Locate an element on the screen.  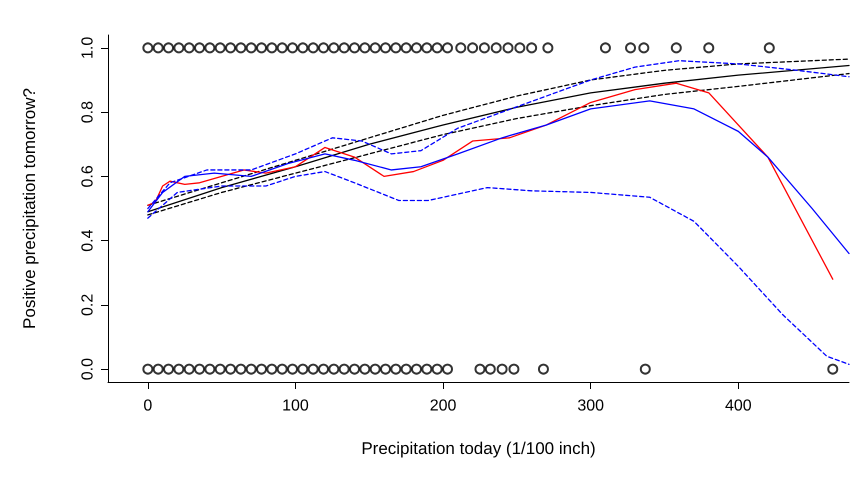
y-tick-label: 0.8 is located at coordinates (88, 112).